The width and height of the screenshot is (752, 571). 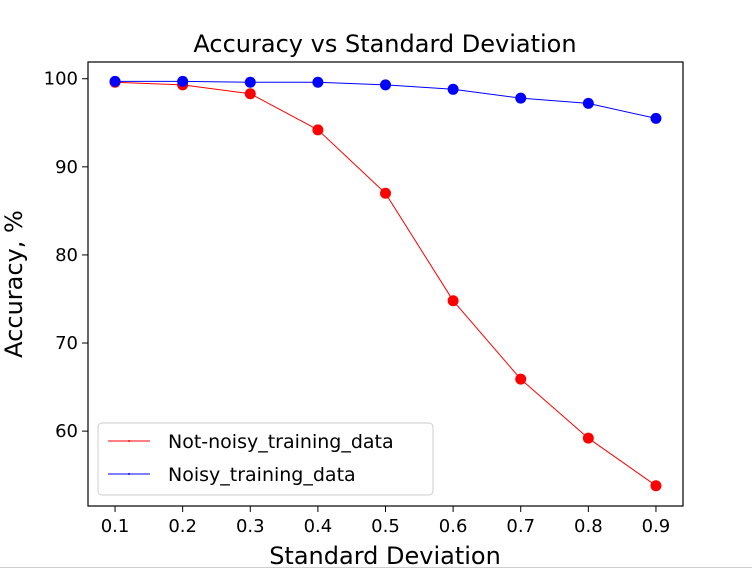 What do you see at coordinates (376, 567) in the screenshot?
I see `divider` at bounding box center [376, 567].